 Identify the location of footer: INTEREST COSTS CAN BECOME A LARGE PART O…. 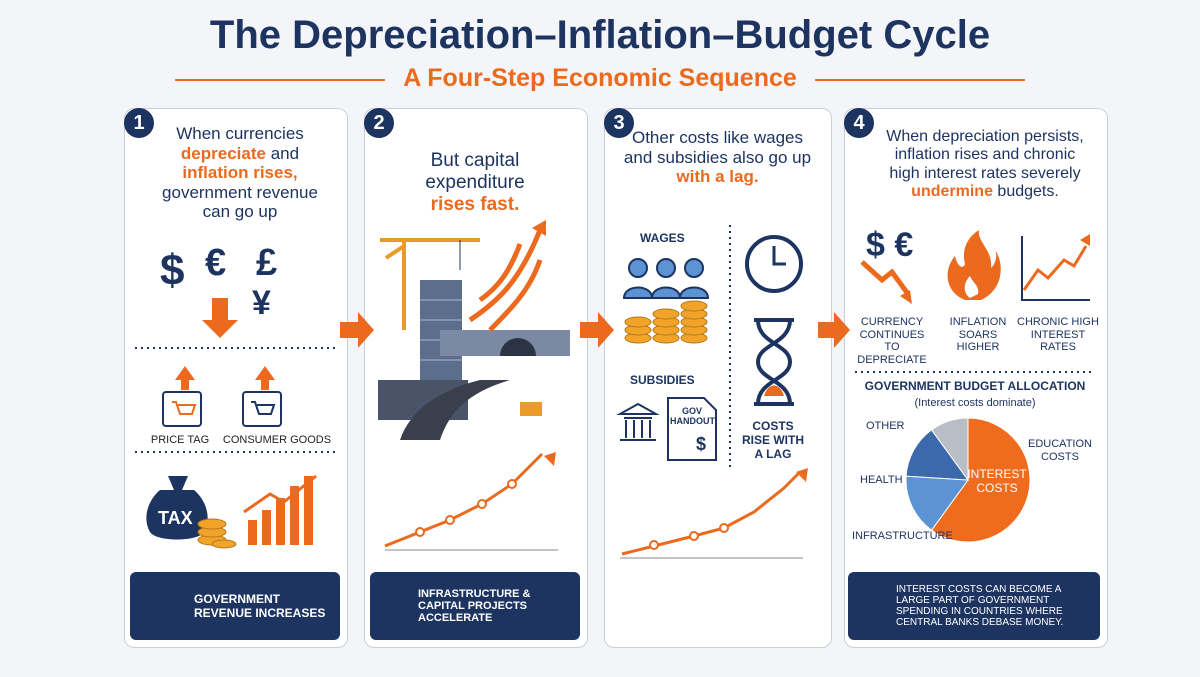
(974, 606).